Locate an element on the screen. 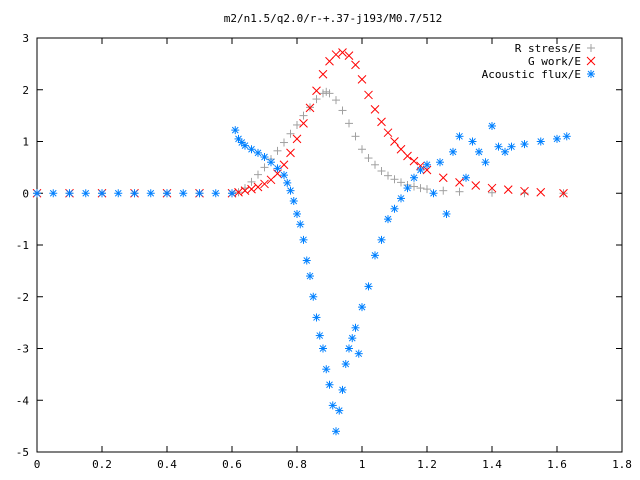  x-tick-label: 0.6 is located at coordinates (232, 464).